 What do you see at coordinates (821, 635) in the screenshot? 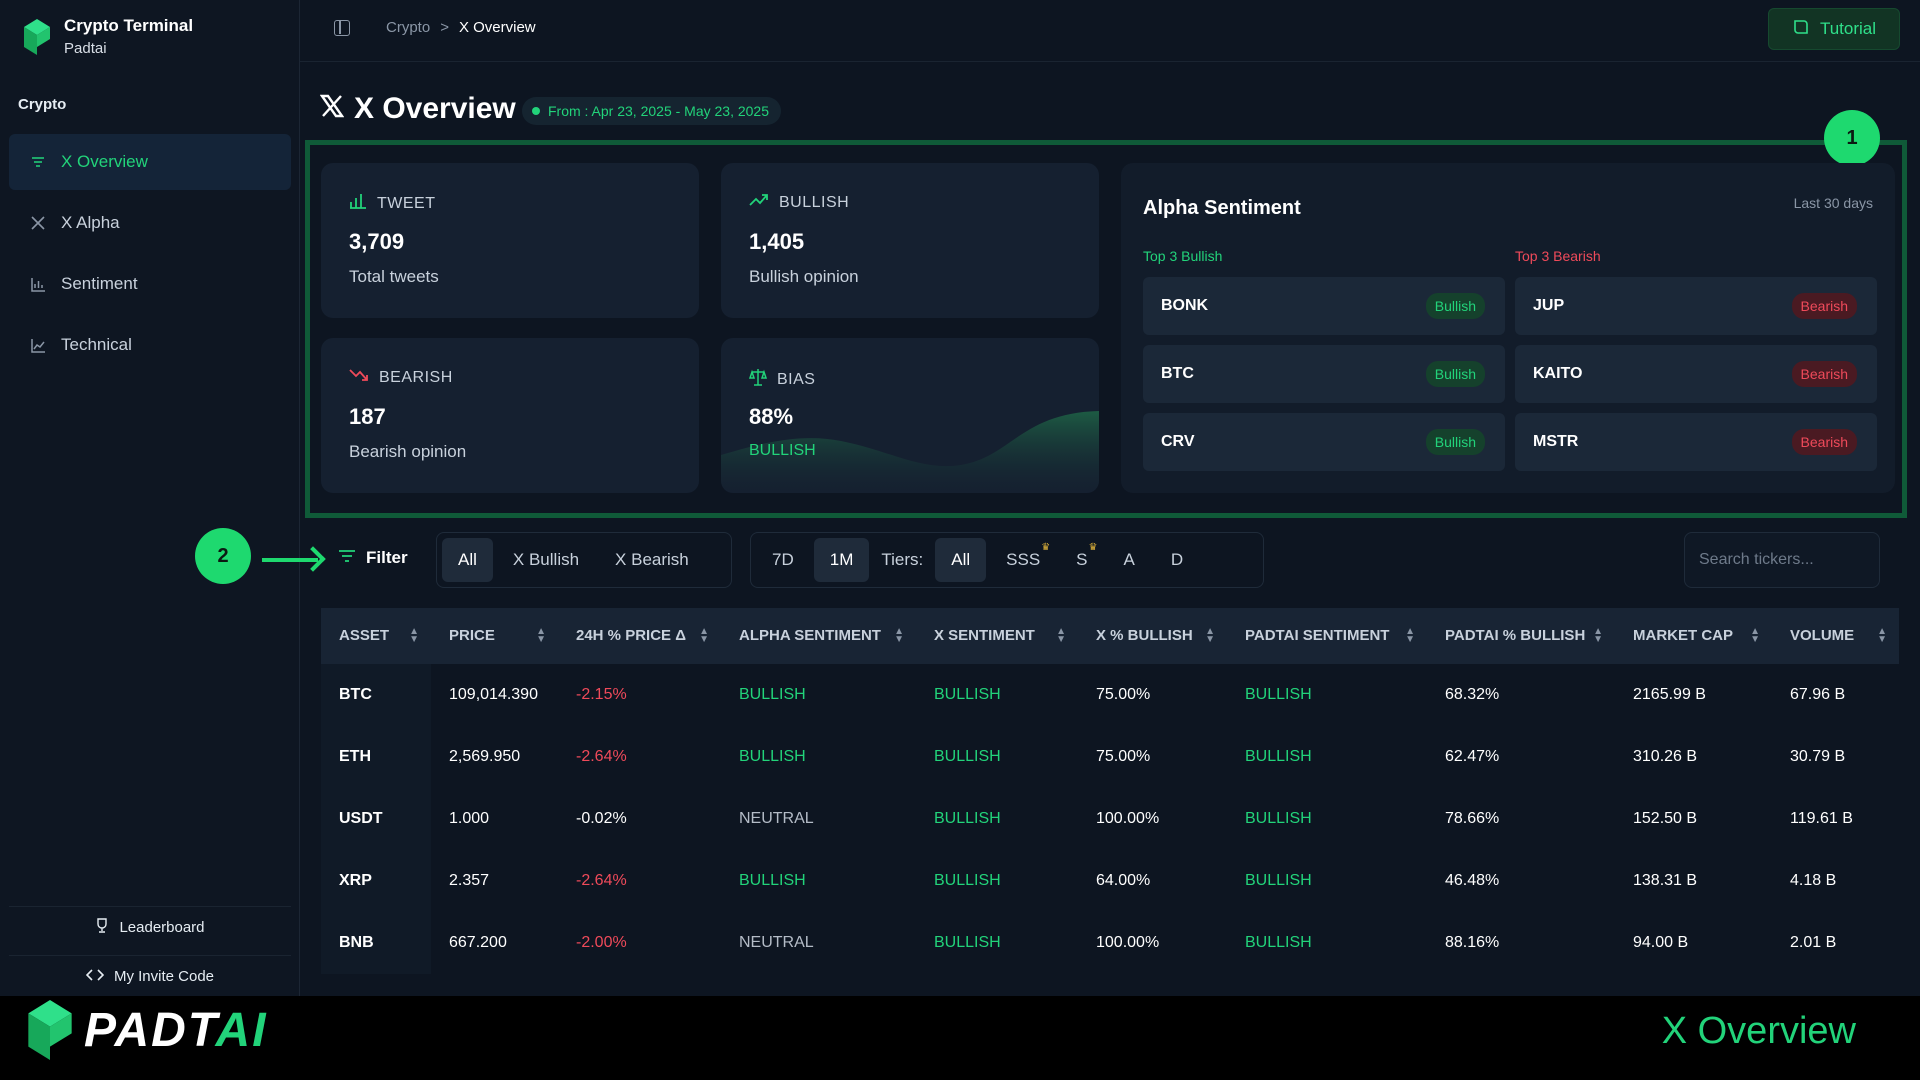
I see `column-header-alpha-sentiment: ALPHA SENTIMENT ▲ ▼` at bounding box center [821, 635].